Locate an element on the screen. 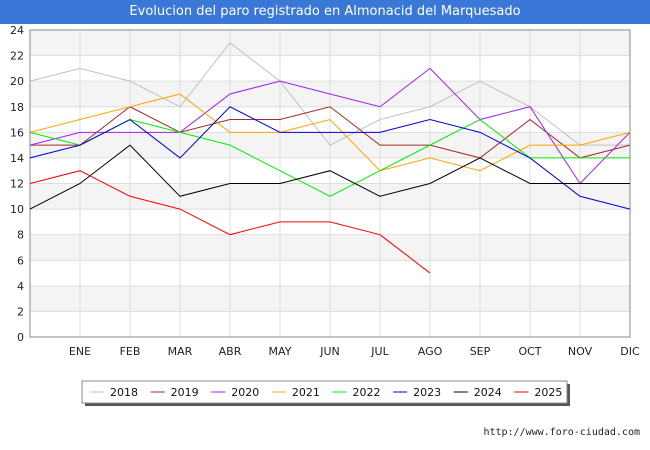 The height and width of the screenshot is (450, 650). x-tick-label: DIC is located at coordinates (630, 351).